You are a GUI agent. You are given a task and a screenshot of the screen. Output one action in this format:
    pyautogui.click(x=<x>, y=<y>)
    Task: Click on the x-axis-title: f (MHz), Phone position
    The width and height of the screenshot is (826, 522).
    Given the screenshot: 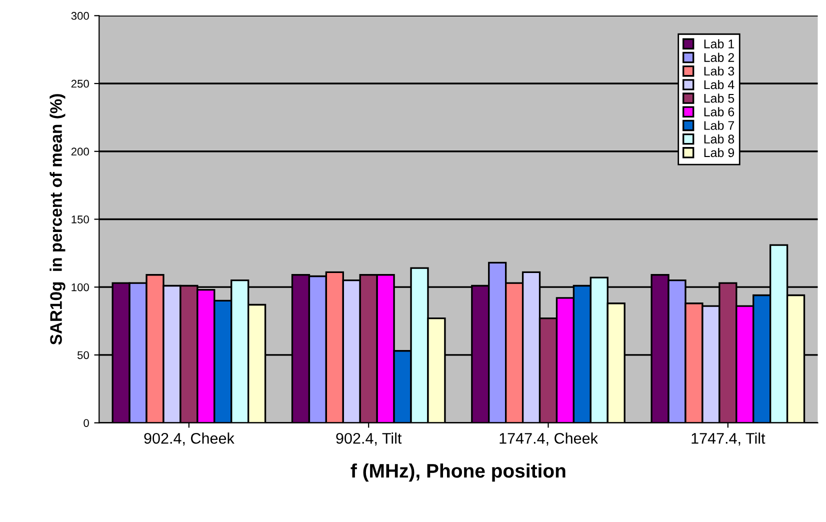 What is the action you would take?
    pyautogui.click(x=458, y=472)
    